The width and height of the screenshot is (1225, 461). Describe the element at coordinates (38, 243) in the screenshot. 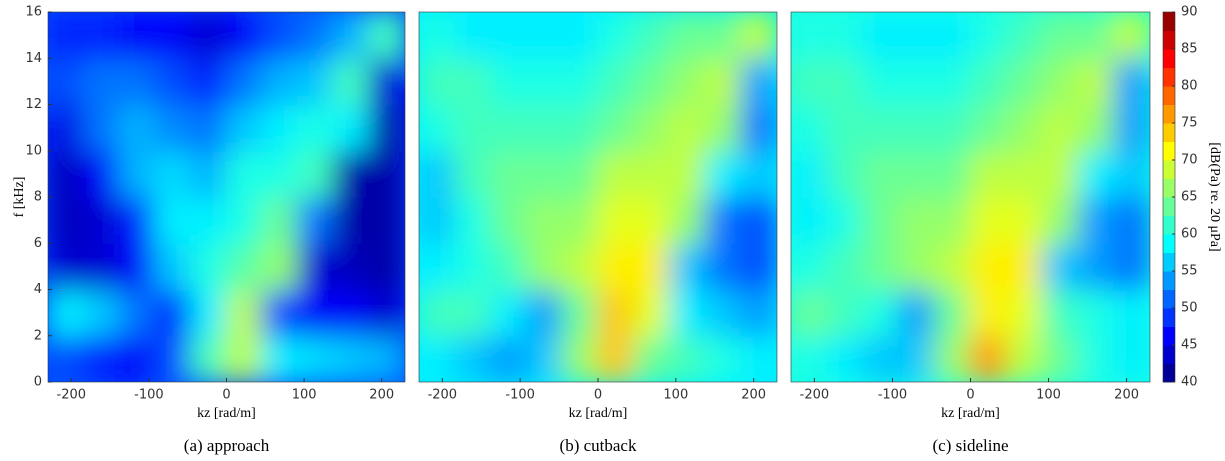

I see `y-tick-label: 6` at that location.